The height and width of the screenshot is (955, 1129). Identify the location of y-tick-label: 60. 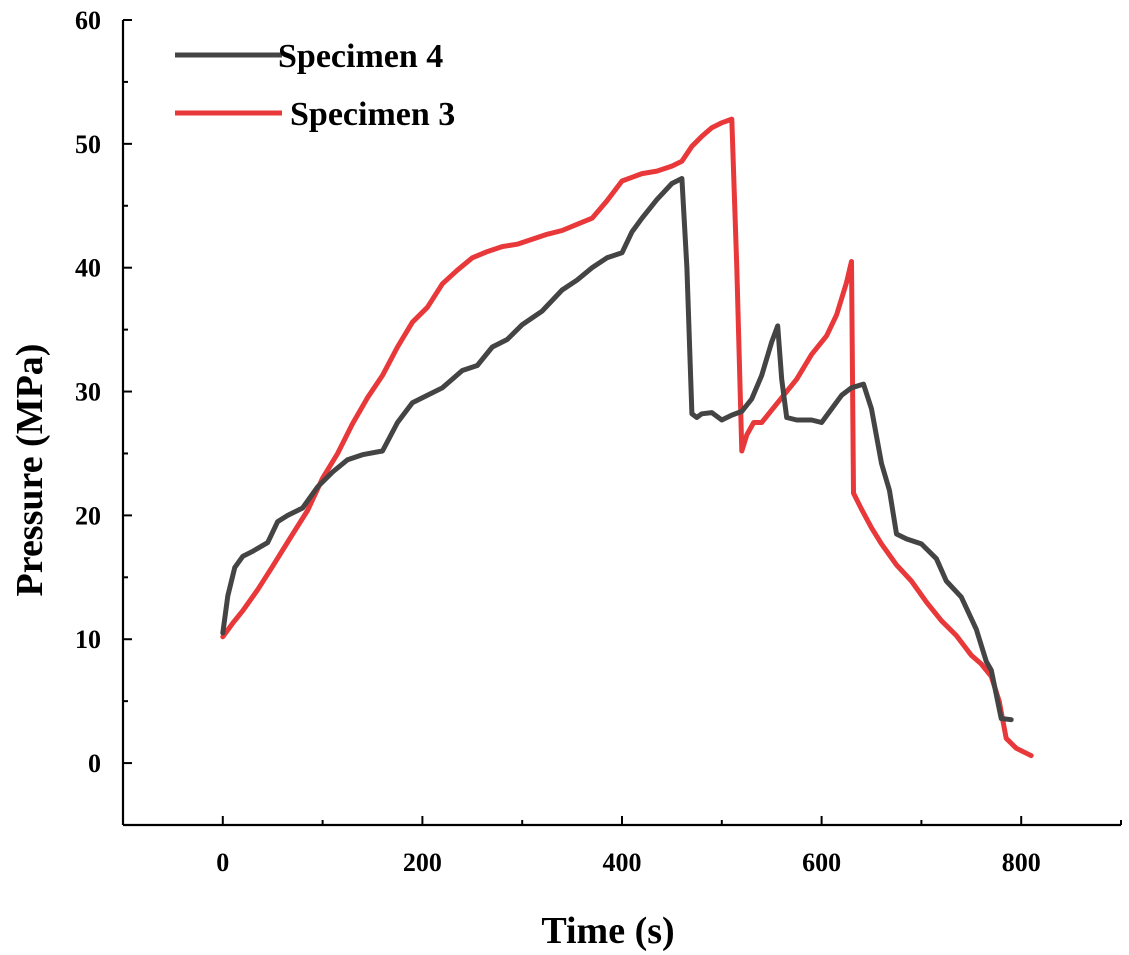
(88, 20).